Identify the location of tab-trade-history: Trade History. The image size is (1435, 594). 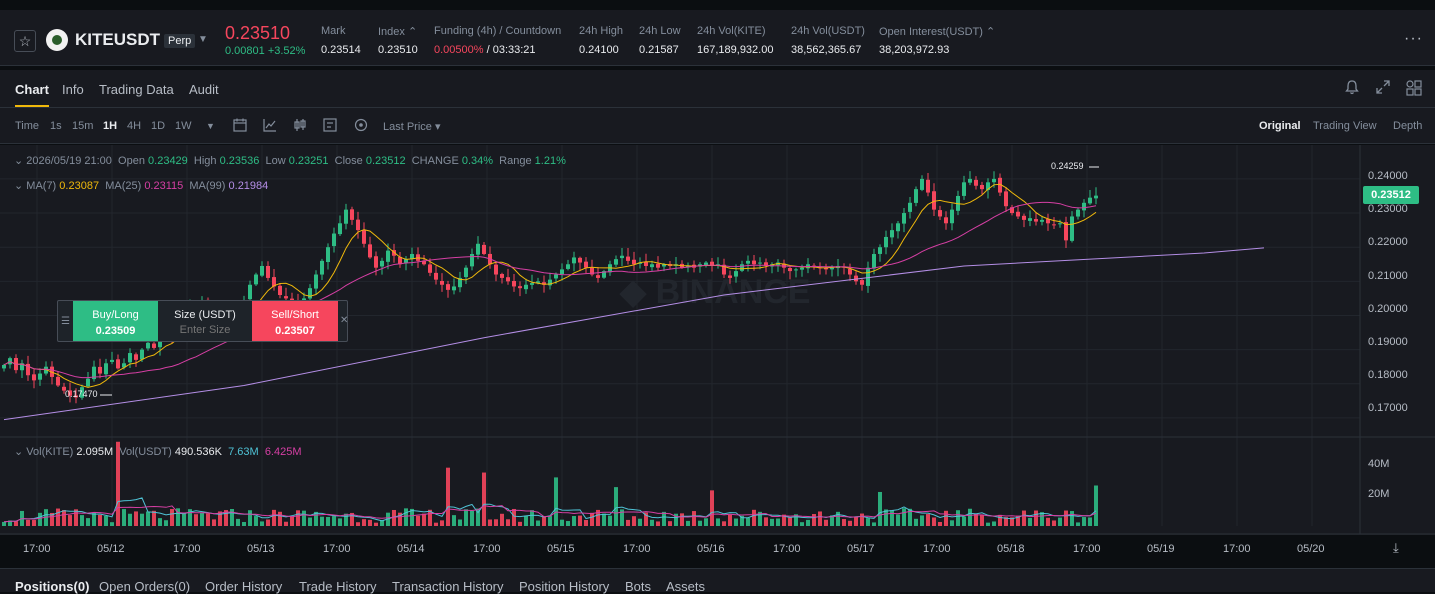
(338, 586).